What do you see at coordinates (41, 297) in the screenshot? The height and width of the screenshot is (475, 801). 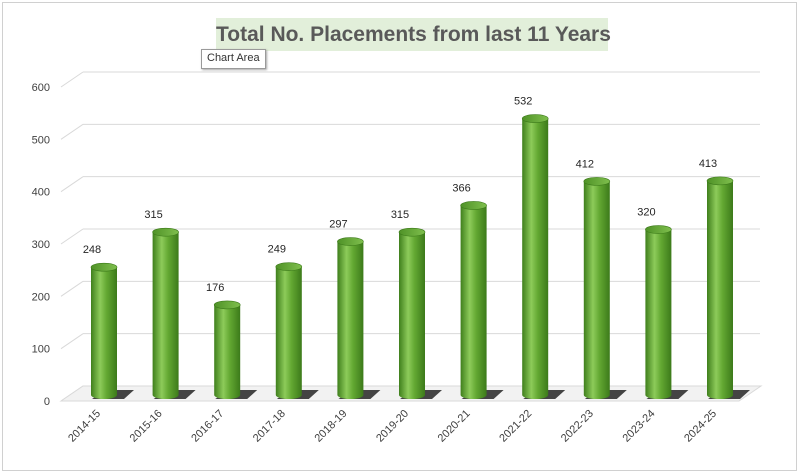 I see `y-tick-label: 200` at bounding box center [41, 297].